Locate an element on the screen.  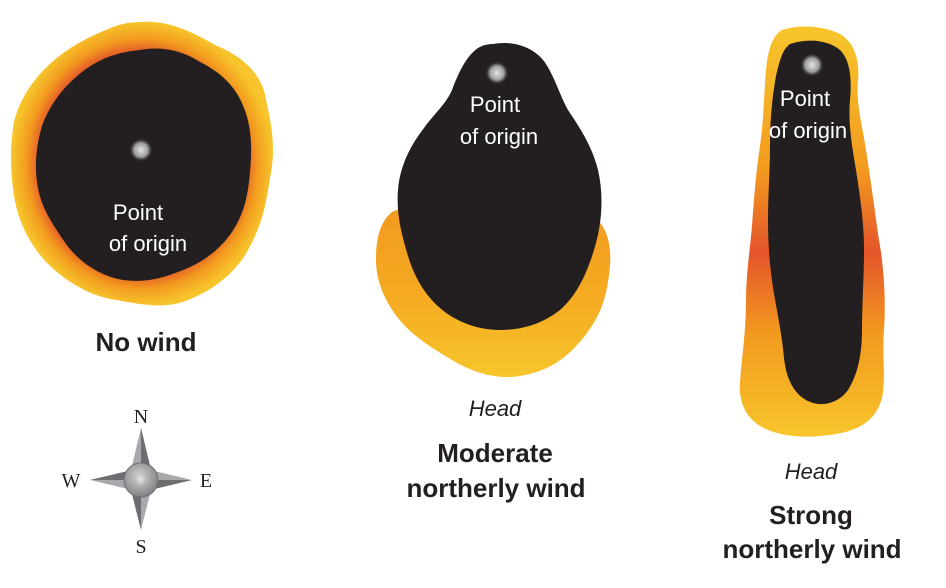
caption-line1: Moderate is located at coordinates (495, 453).